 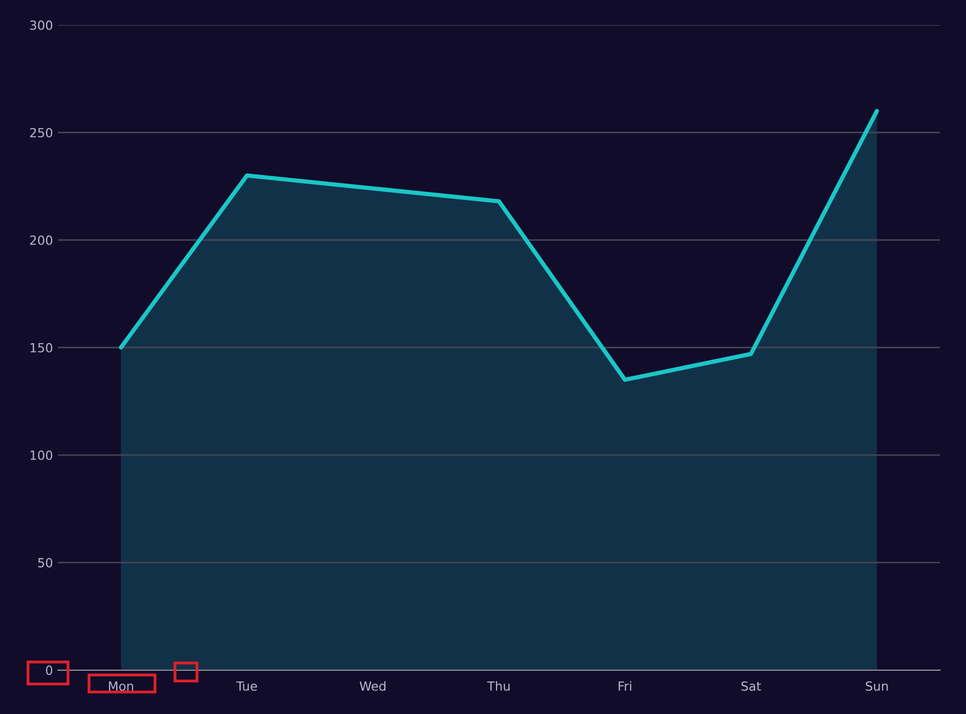 What do you see at coordinates (41, 455) in the screenshot?
I see `y-tick-label: 100` at bounding box center [41, 455].